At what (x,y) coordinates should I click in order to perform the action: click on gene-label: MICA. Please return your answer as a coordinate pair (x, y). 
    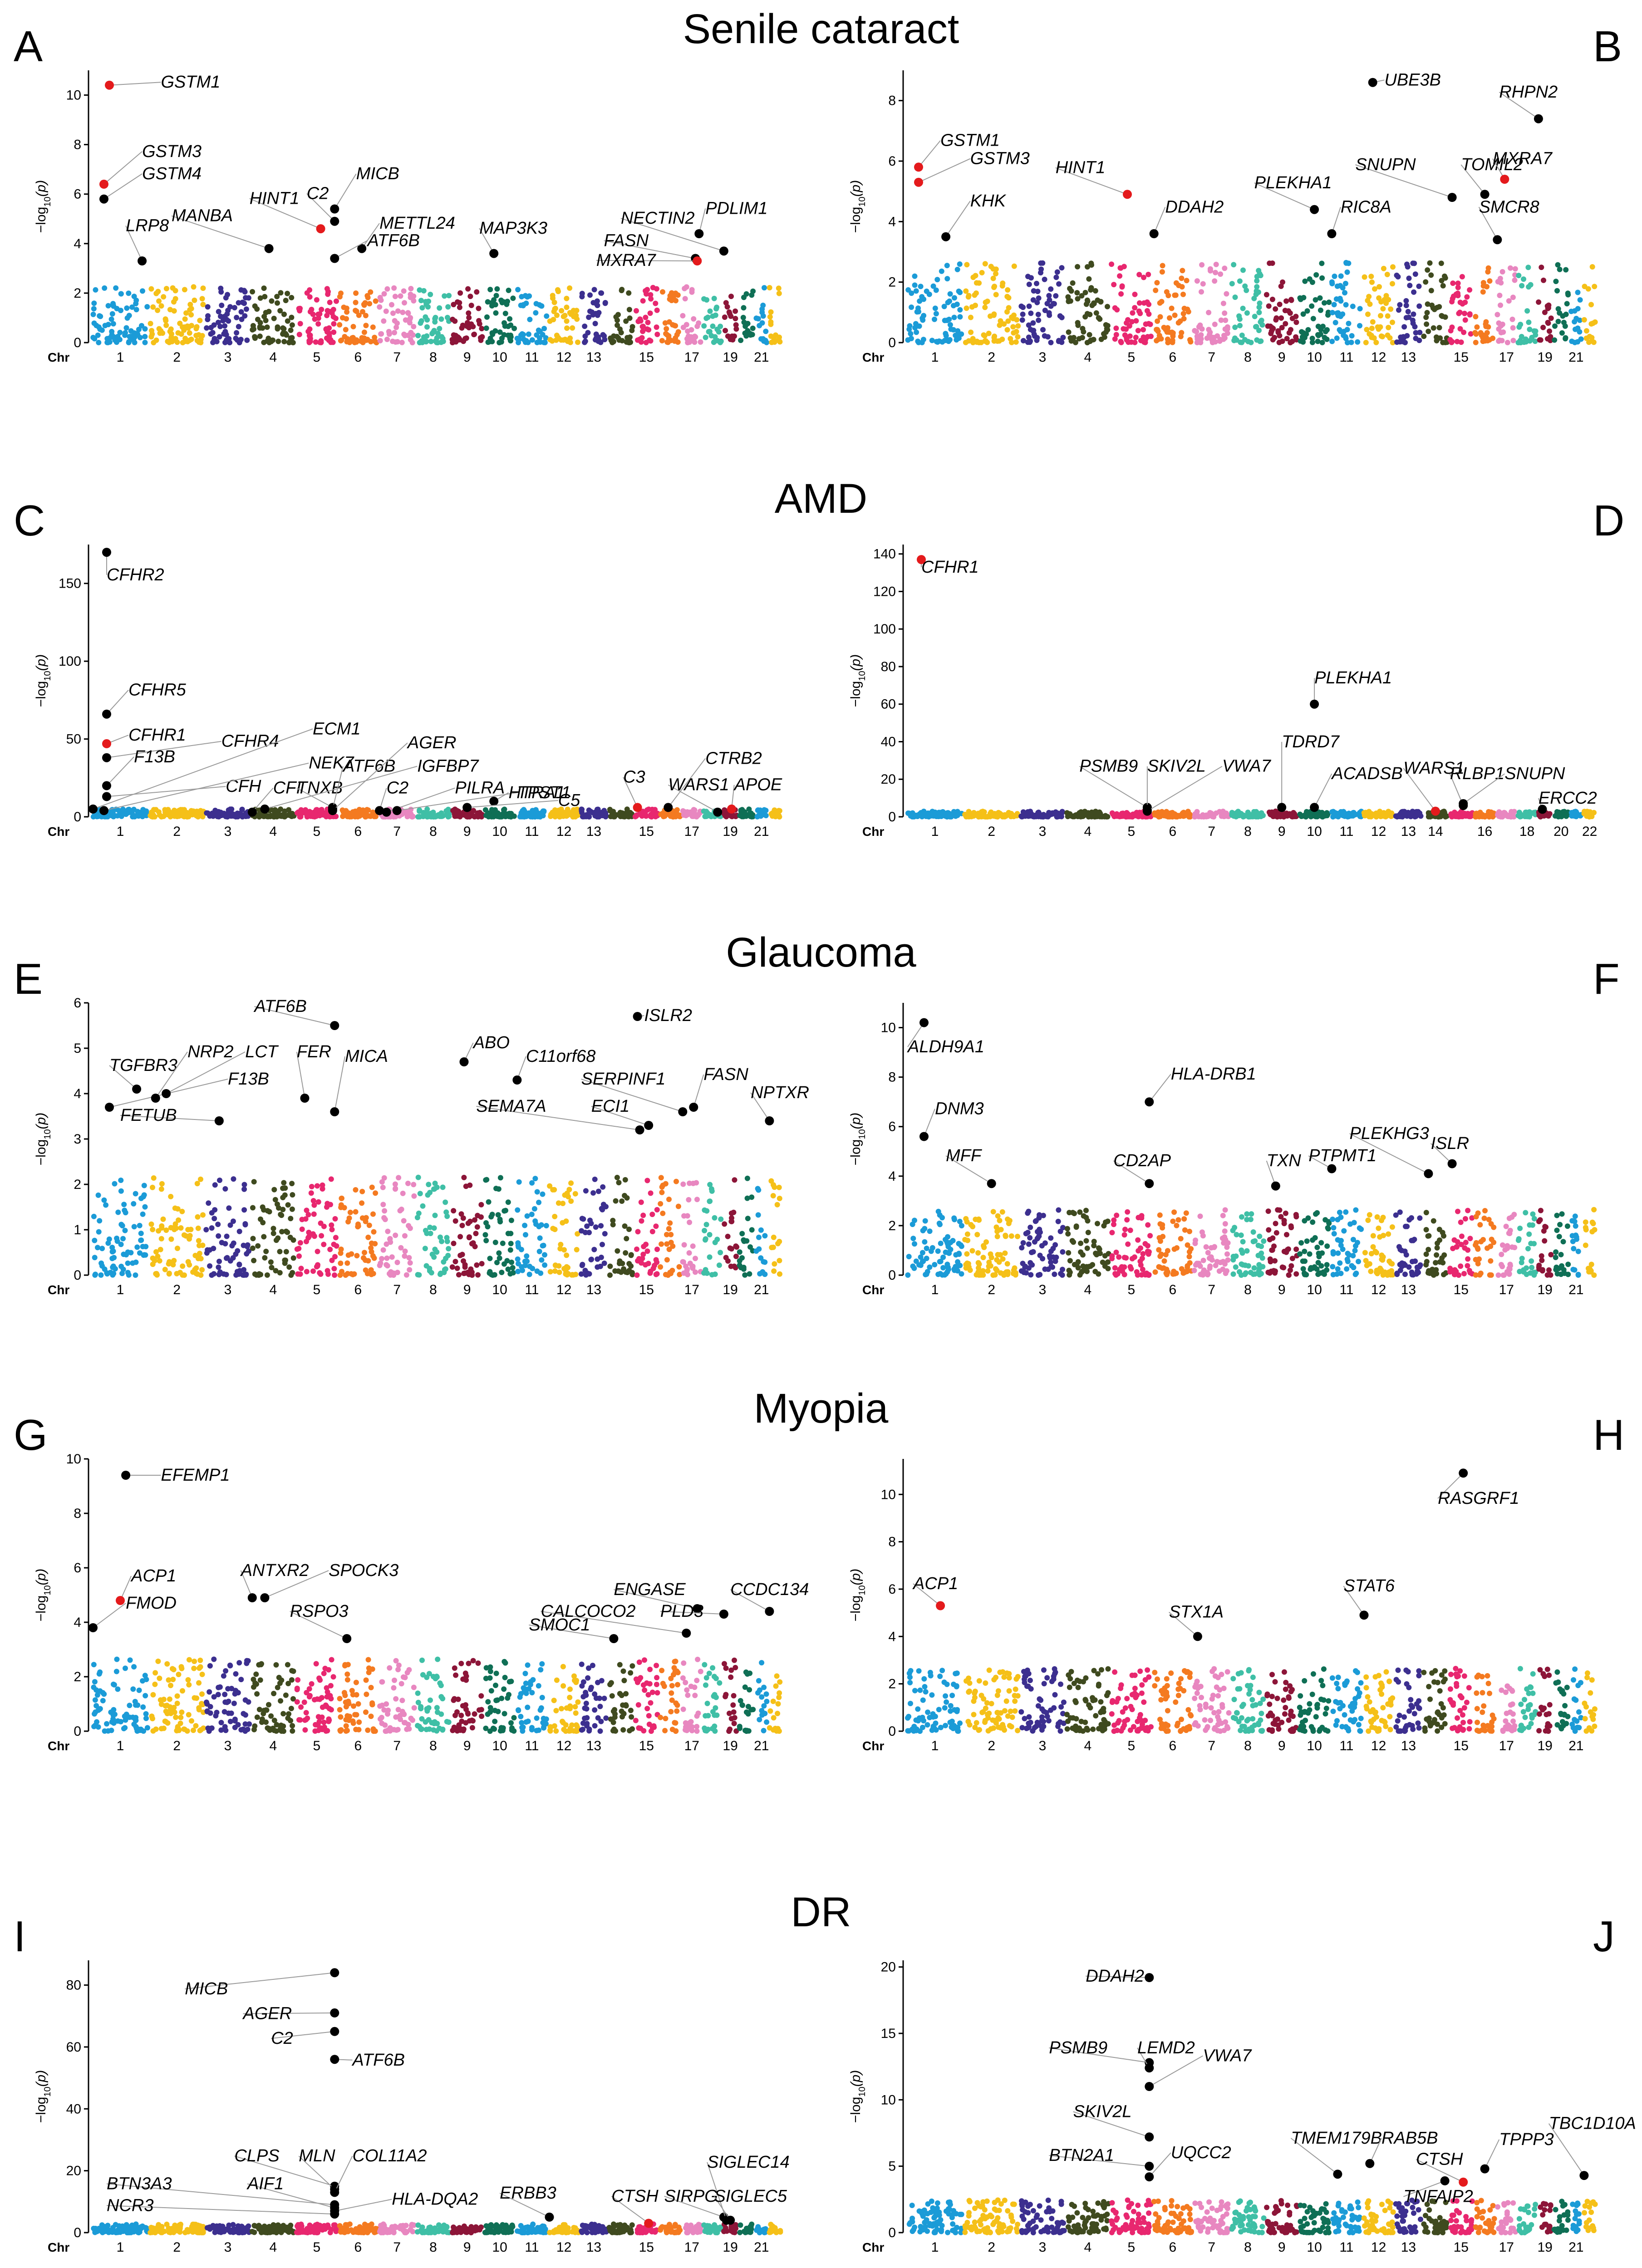
    Looking at the image, I should click on (367, 1056).